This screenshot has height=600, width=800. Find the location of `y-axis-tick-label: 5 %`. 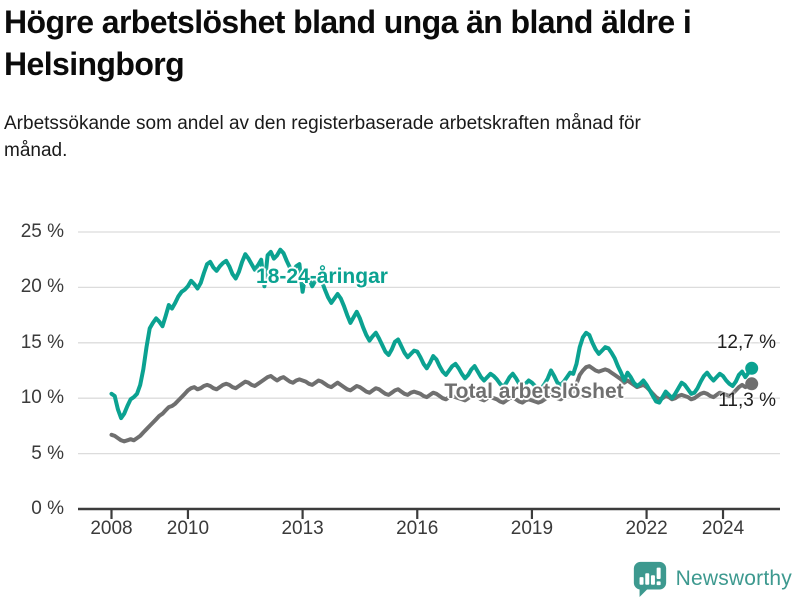

y-axis-tick-label: 5 % is located at coordinates (47, 453).